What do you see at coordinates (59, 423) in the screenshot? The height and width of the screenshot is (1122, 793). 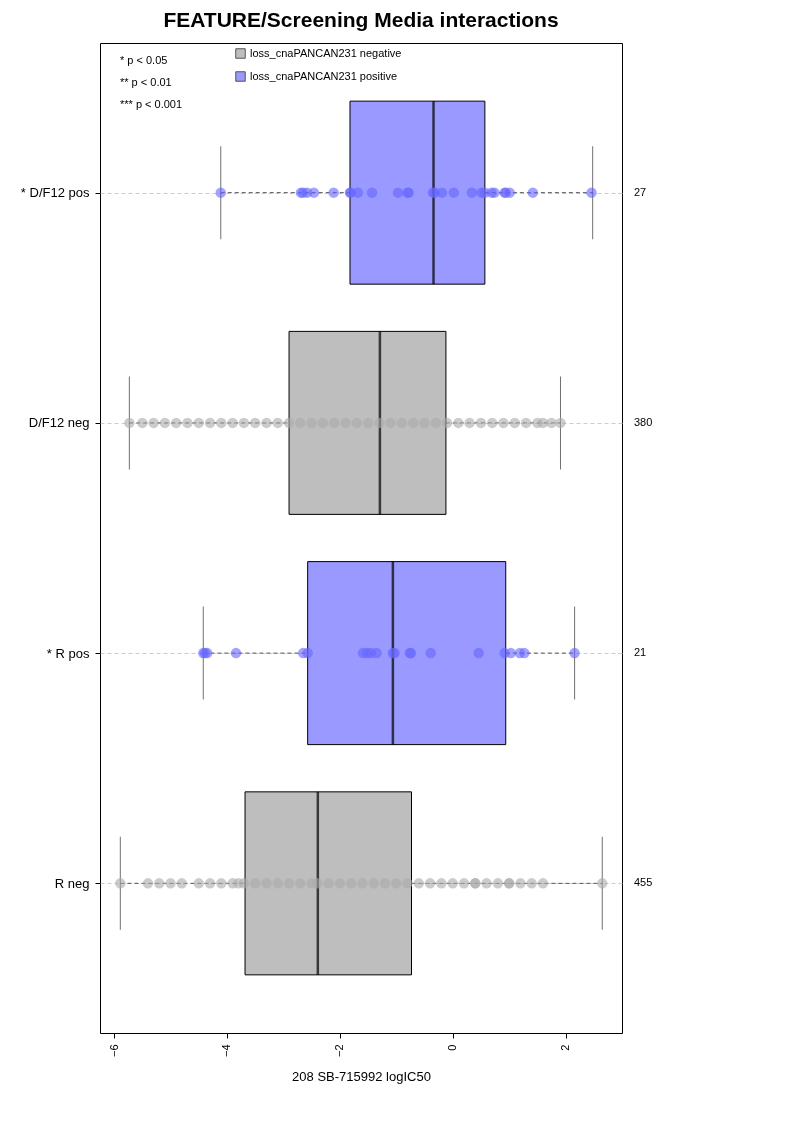 I see `y-tick-label: D/F12 neg` at bounding box center [59, 423].